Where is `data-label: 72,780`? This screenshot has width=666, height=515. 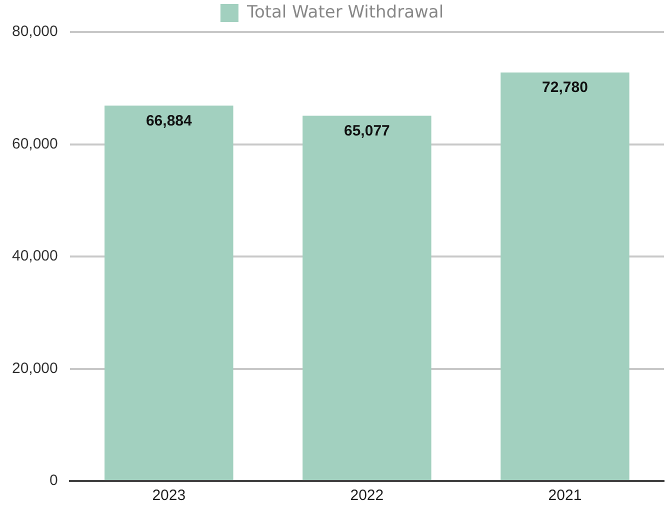 data-label: 72,780 is located at coordinates (565, 87).